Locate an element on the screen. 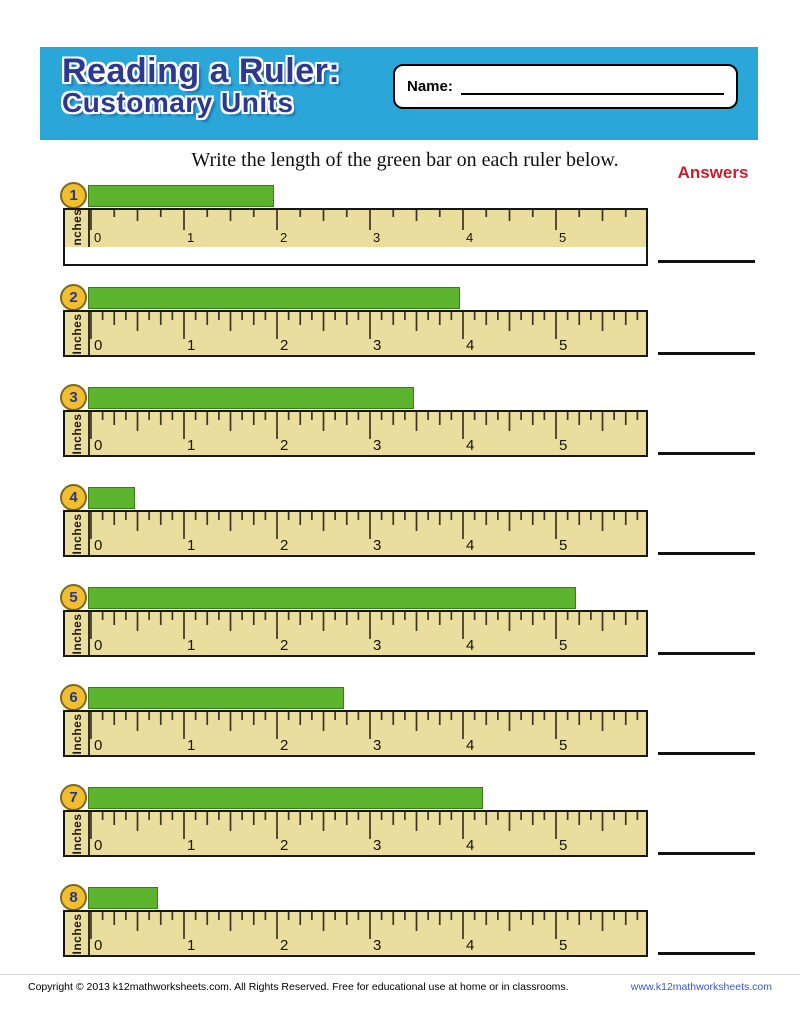 The height and width of the screenshot is (1035, 800). problem-number-badge: 8 is located at coordinates (73, 897).